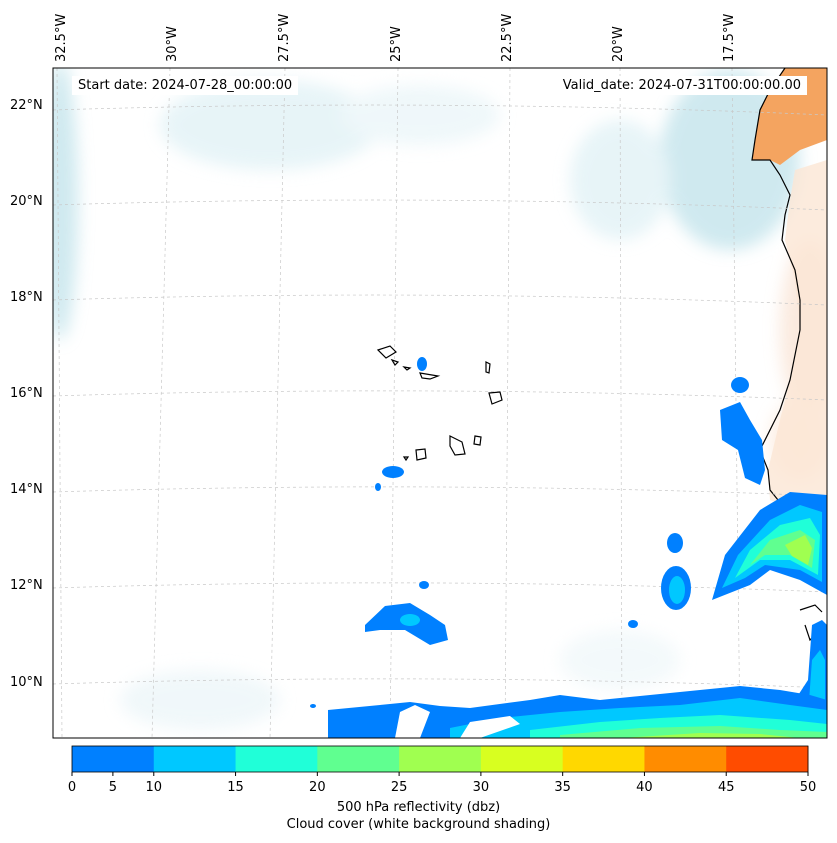  I want to click on lon-label: 32.5°W, so click(61, 37).